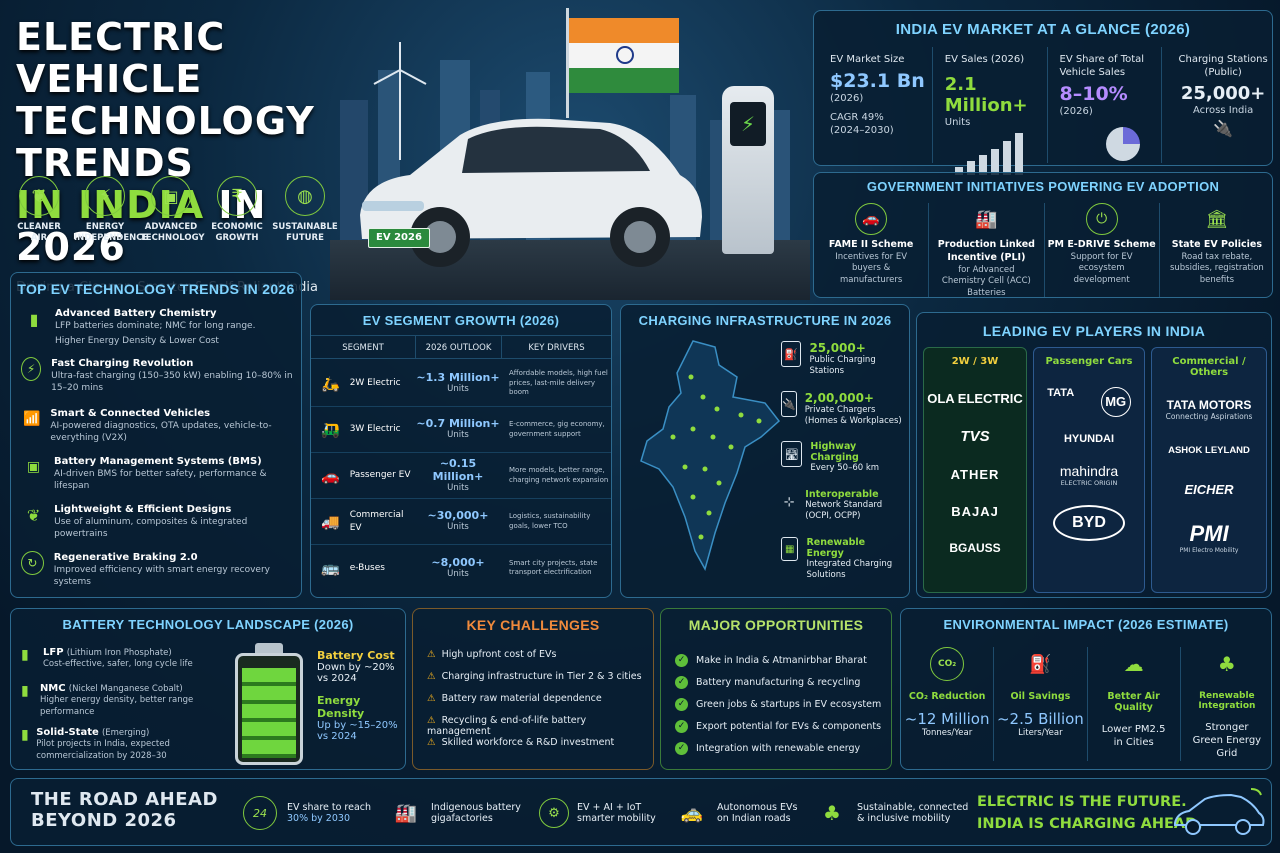 The image size is (1280, 853). I want to click on wifi-car-icon: 📶, so click(31, 419).